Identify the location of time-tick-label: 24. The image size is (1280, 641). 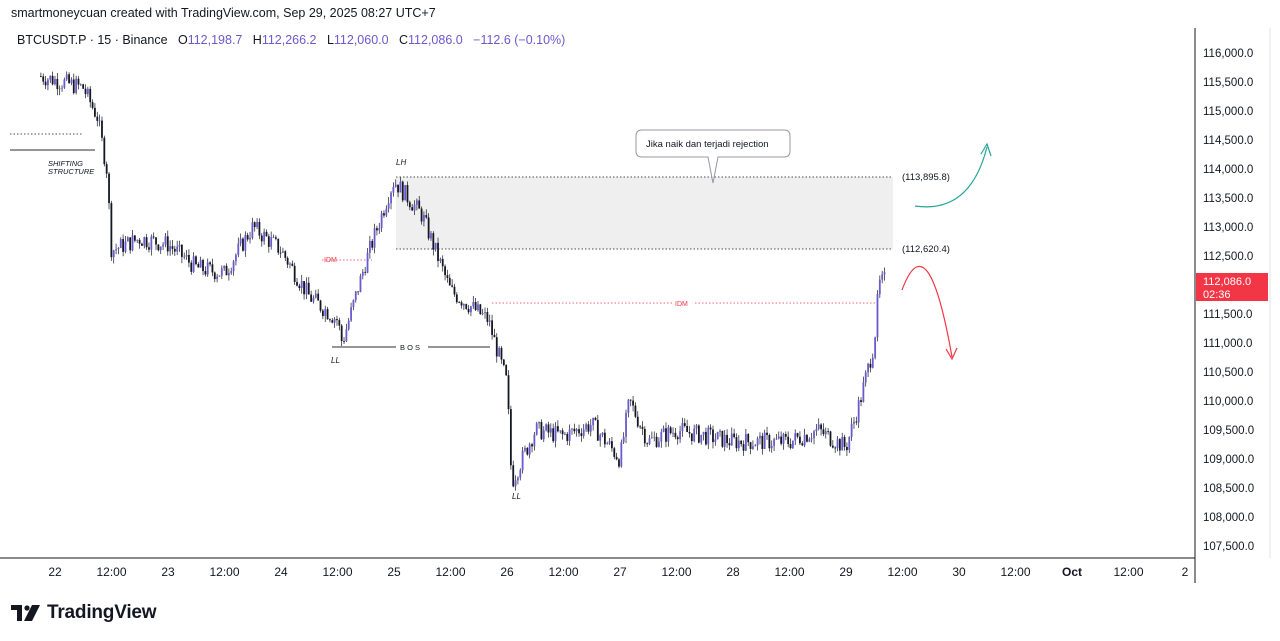
(281, 572).